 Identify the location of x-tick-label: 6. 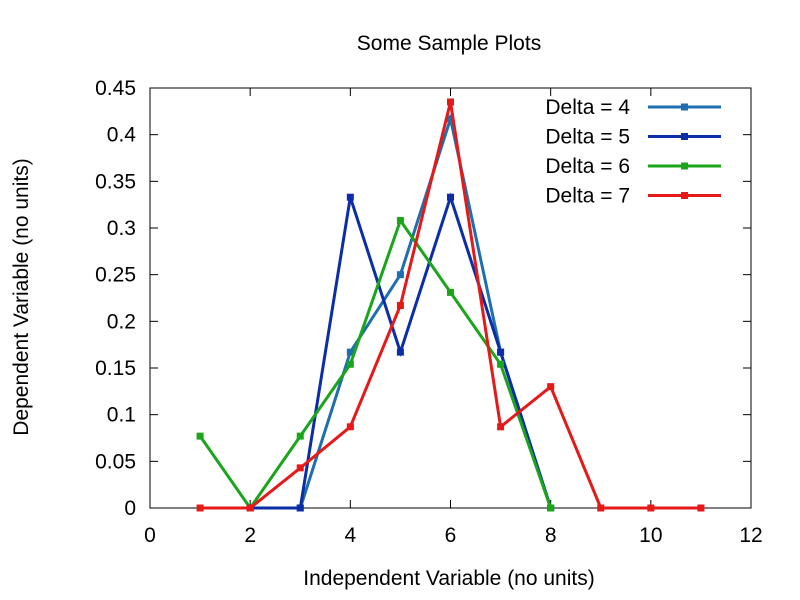
(451, 535).